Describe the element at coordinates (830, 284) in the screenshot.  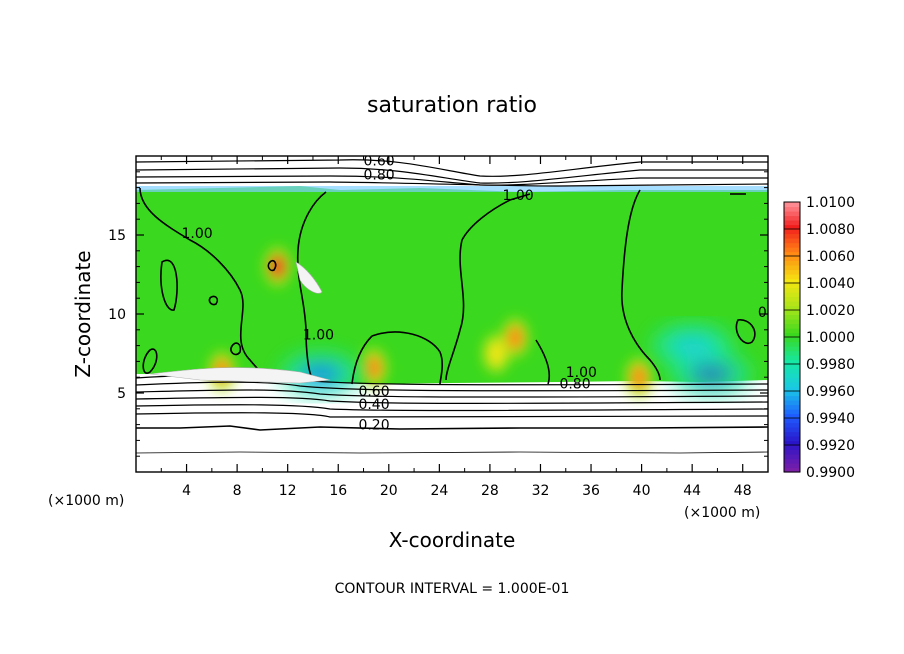
I see `colorbar-tick-label: 1.0040` at that location.